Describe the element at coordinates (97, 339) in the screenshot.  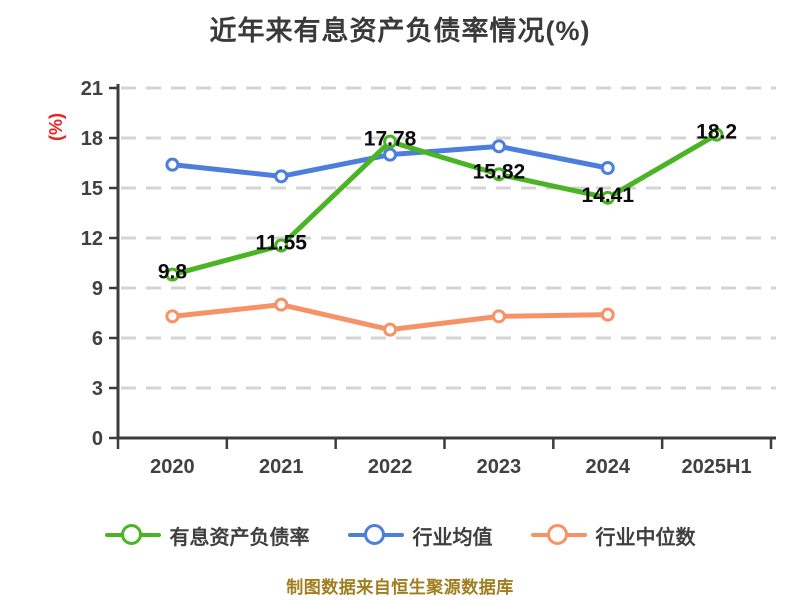
I see `y-tick-label: 6` at that location.